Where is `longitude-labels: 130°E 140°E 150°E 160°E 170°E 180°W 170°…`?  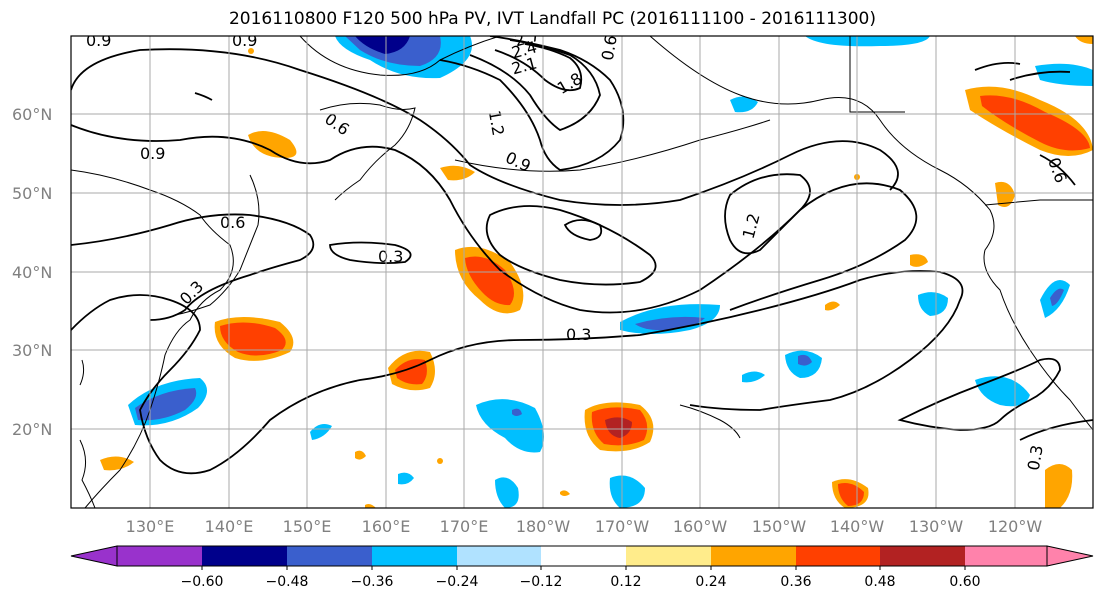 longitude-labels: 130°E 140°E 150°E 160°E 170°E 180°W 170°… is located at coordinates (584, 526).